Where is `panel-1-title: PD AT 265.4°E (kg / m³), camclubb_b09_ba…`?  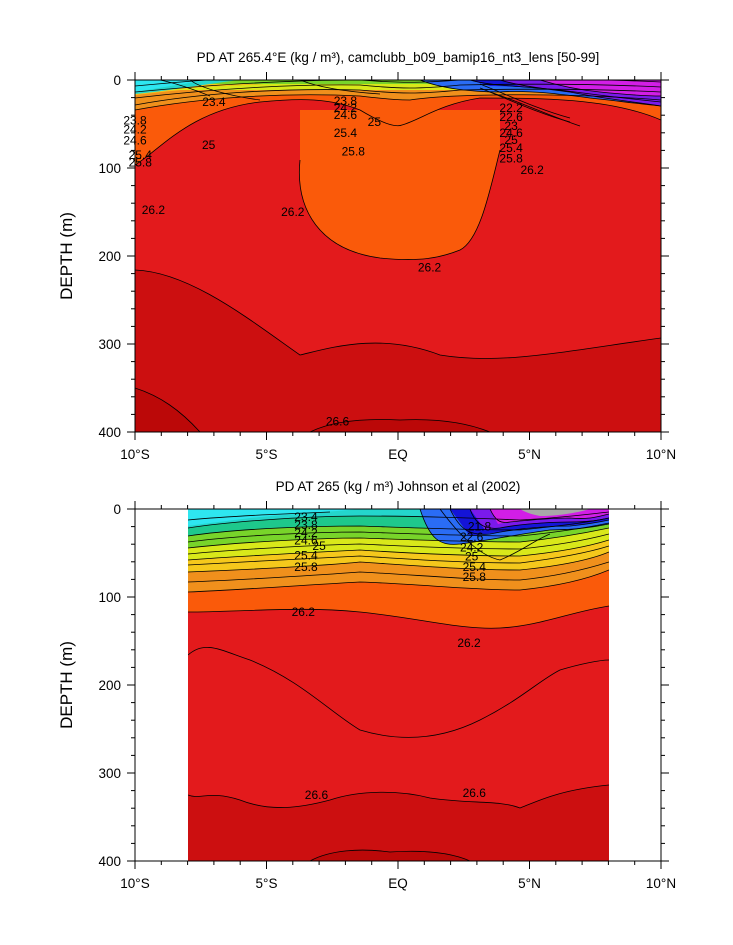
panel-1-title: PD AT 265.4°E (kg / m³), camclubb_b09_ba… is located at coordinates (398, 57).